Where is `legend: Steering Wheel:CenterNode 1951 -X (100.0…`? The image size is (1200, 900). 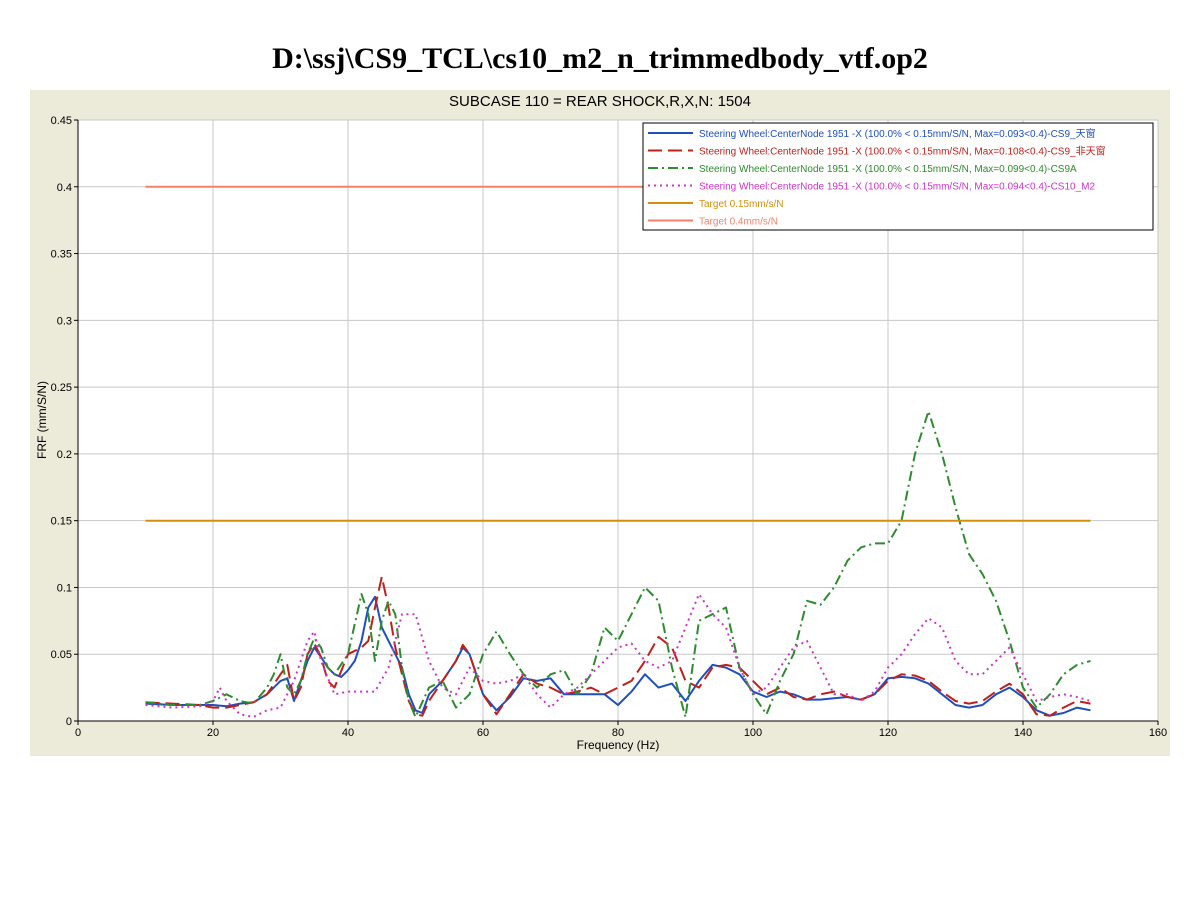 legend: Steering Wheel:CenterNode 1951 -X (100.0… is located at coordinates (898, 176).